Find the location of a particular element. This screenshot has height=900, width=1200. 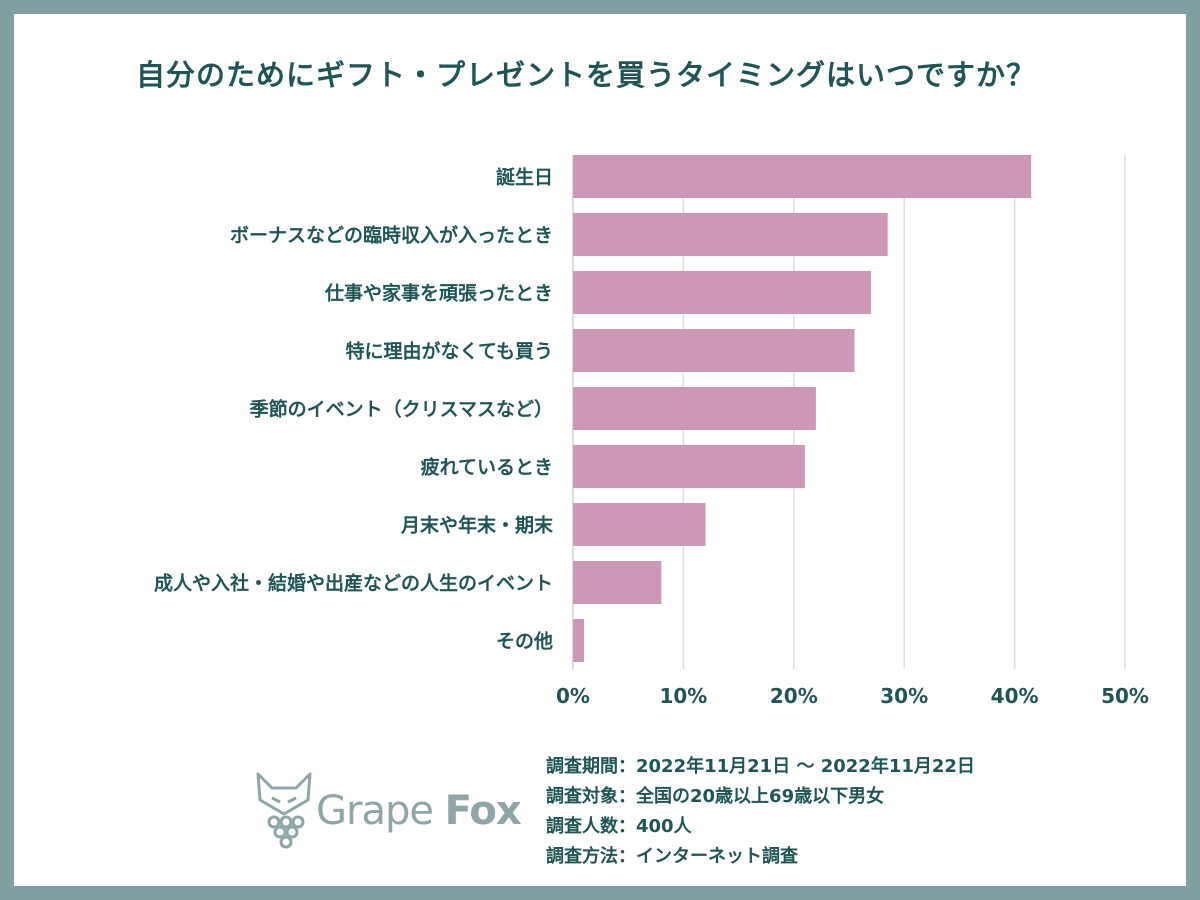

category-label: 月末や年末・期末 is located at coordinates (477, 525).